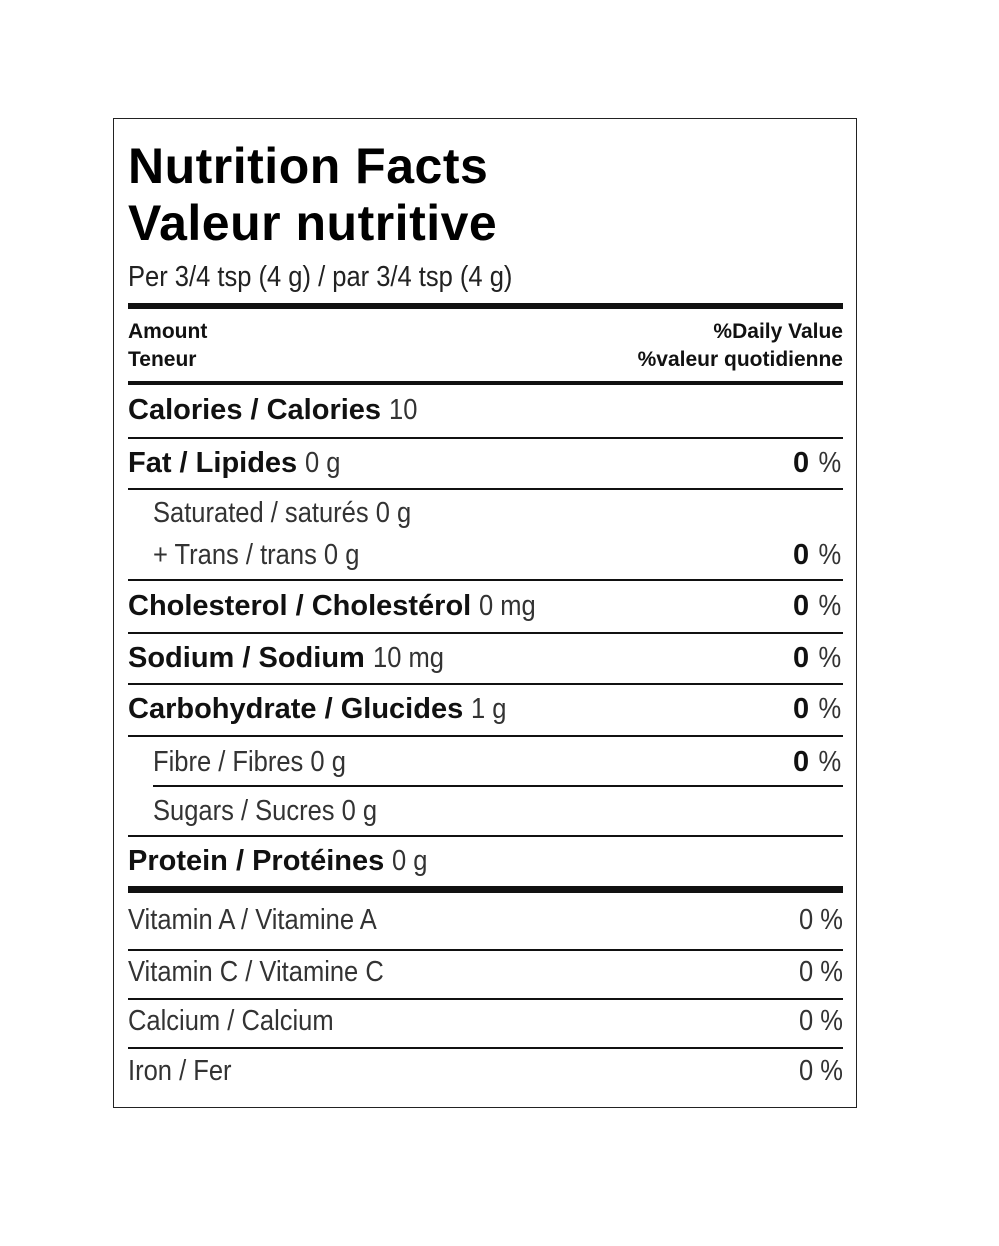  I want to click on calories-row: Calories / Calories 10, so click(485, 410).